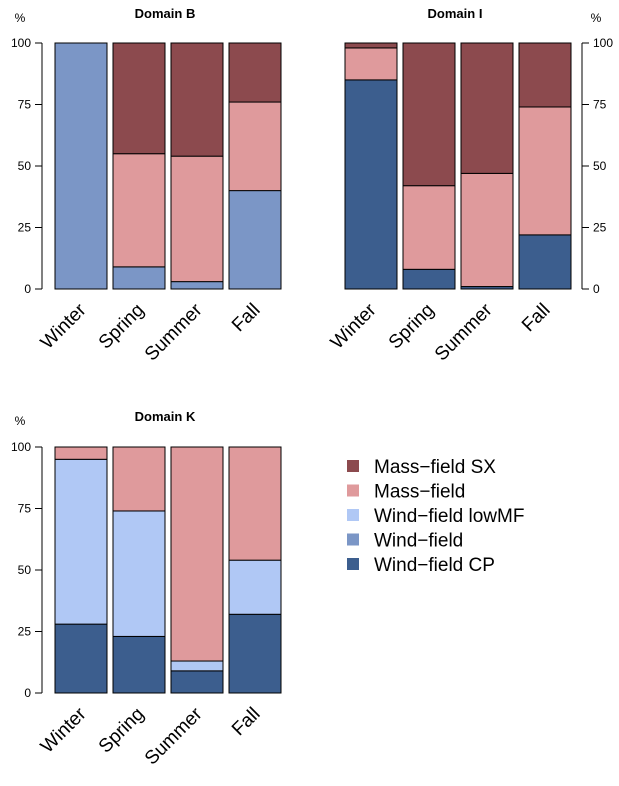 The width and height of the screenshot is (619, 786). What do you see at coordinates (455, 13) in the screenshot?
I see `panel-title: Domain I` at bounding box center [455, 13].